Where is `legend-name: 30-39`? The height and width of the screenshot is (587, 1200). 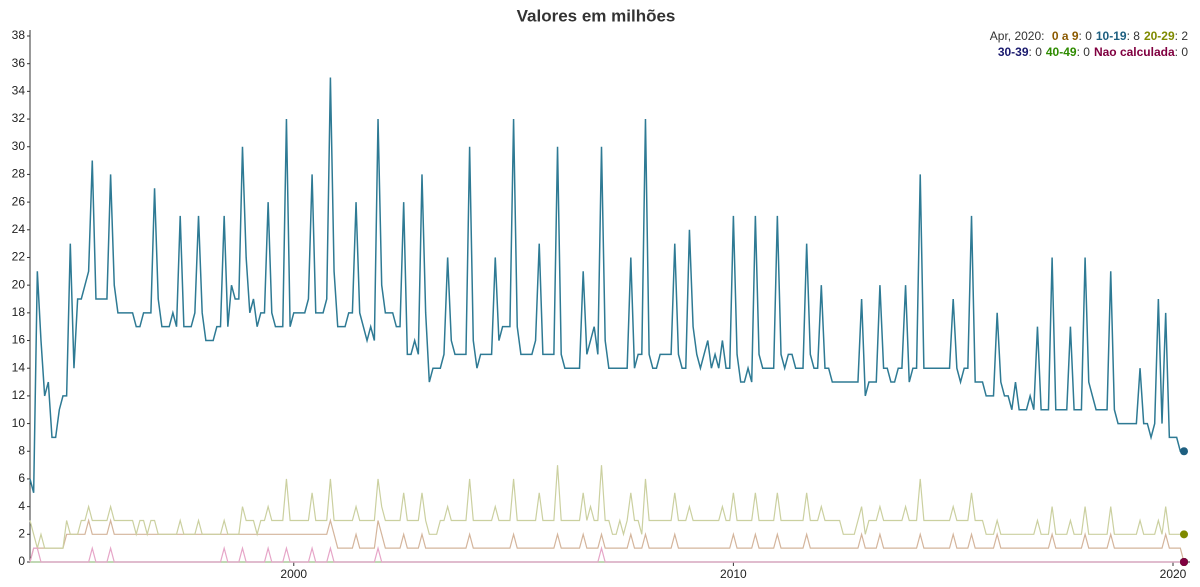
legend-name: 30-39 is located at coordinates (1016, 52).